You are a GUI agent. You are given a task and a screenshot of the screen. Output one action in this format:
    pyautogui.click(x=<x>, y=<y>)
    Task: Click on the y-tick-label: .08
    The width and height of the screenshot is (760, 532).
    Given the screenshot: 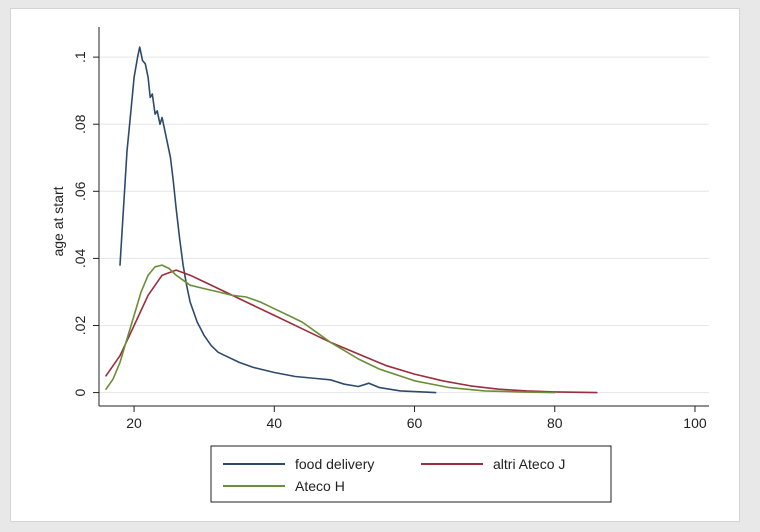 What is the action you would take?
    pyautogui.click(x=80, y=124)
    